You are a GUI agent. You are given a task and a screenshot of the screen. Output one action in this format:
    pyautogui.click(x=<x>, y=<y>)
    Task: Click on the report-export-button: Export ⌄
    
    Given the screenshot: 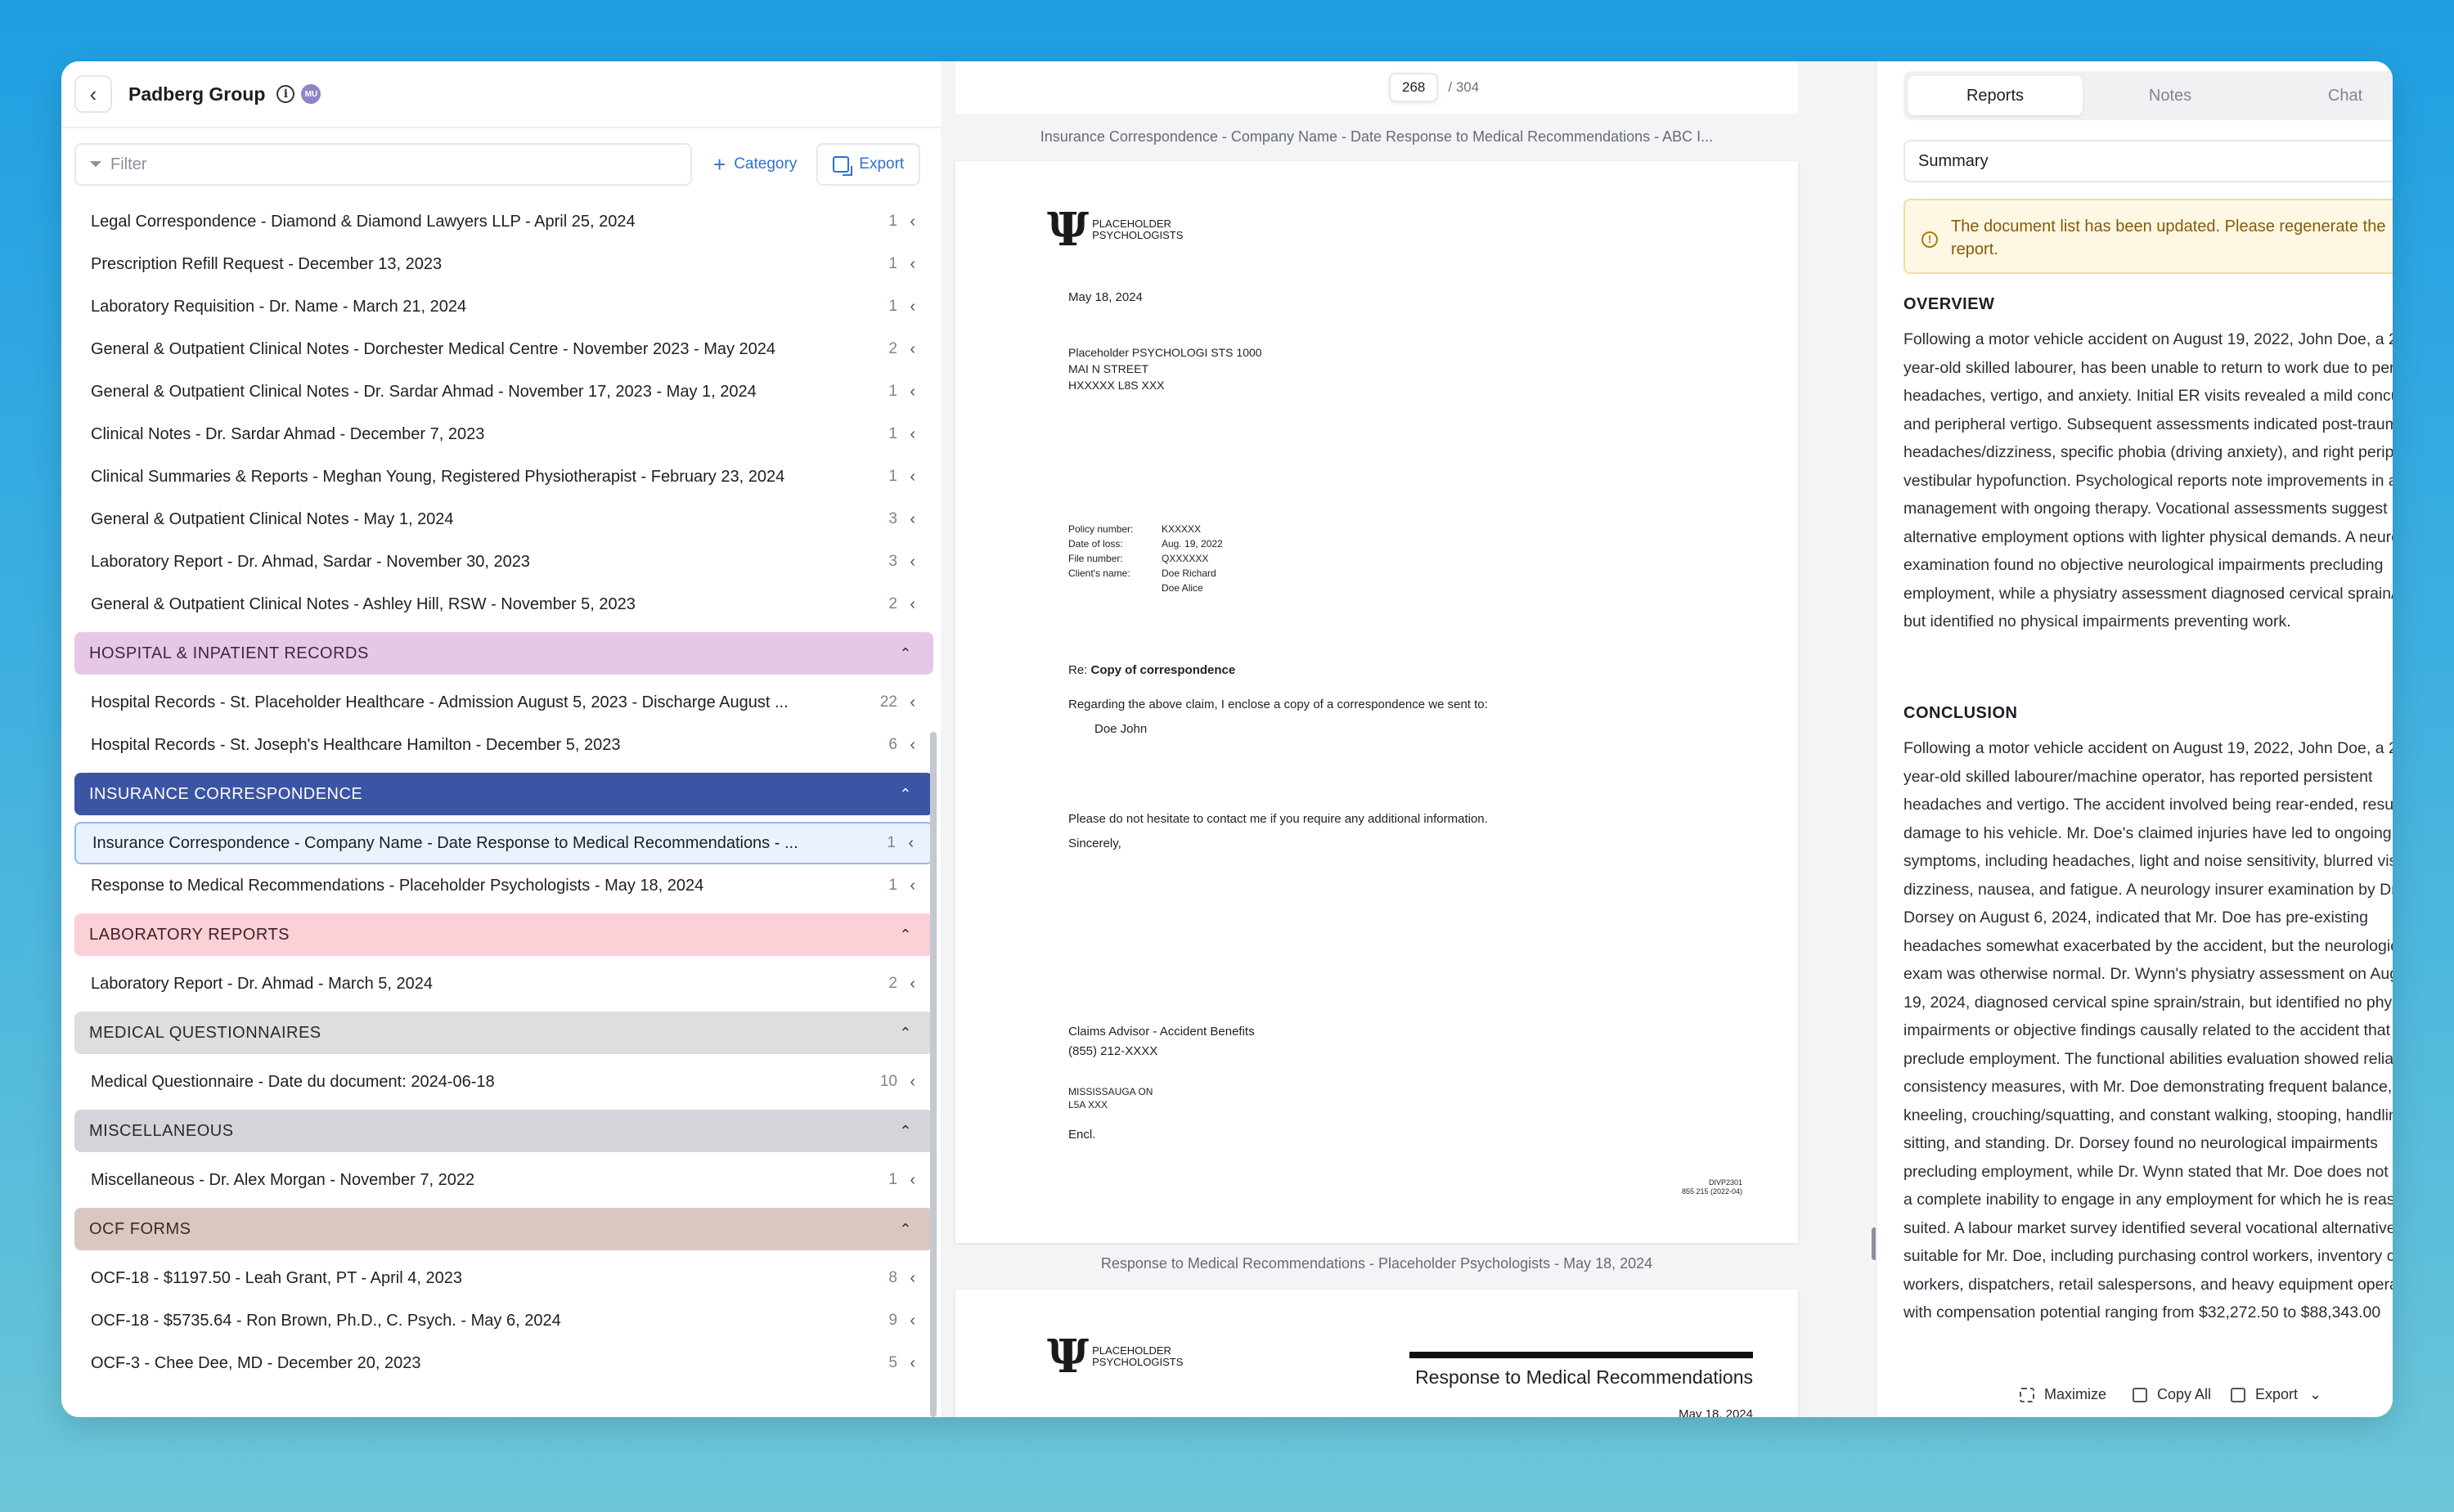 What is the action you would take?
    pyautogui.click(x=2276, y=1394)
    